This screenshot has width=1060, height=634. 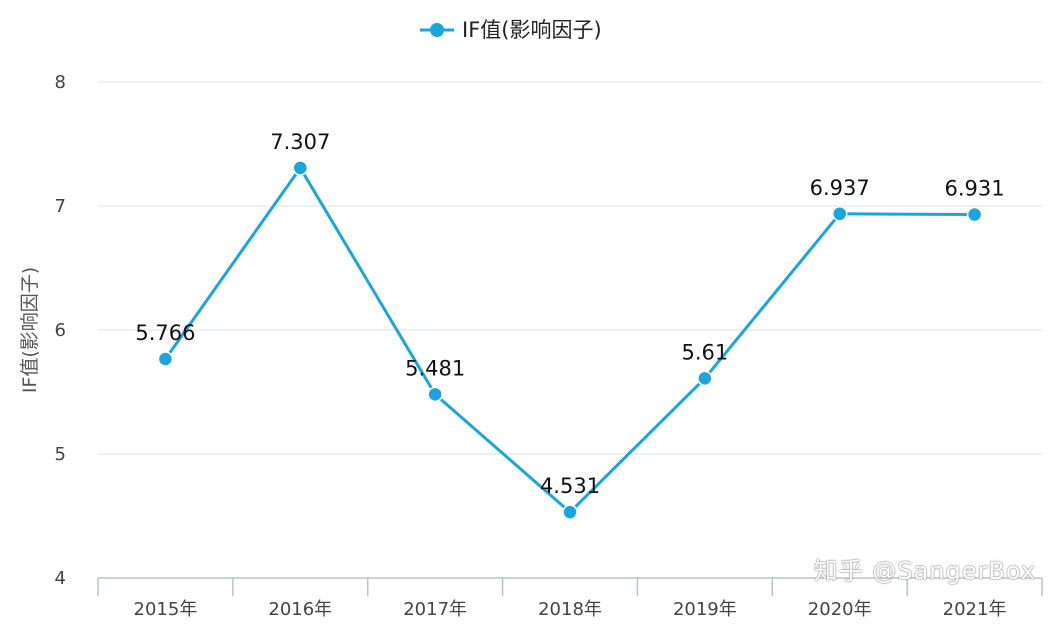 I want to click on x-tick-label: 2018年, so click(x=570, y=609).